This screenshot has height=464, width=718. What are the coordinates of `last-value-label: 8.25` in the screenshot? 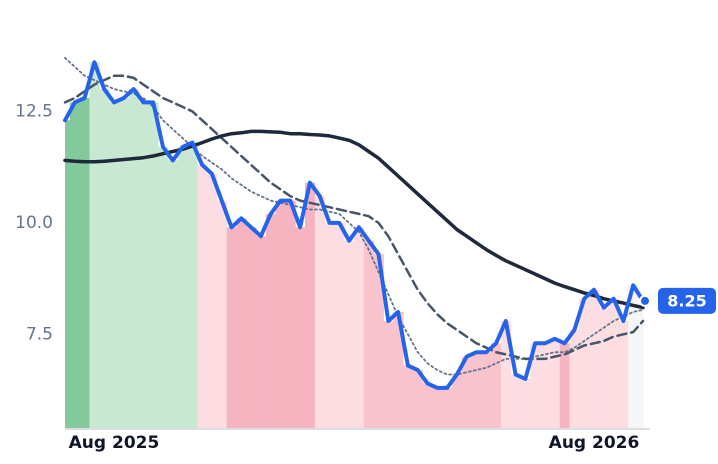 It's located at (686, 300).